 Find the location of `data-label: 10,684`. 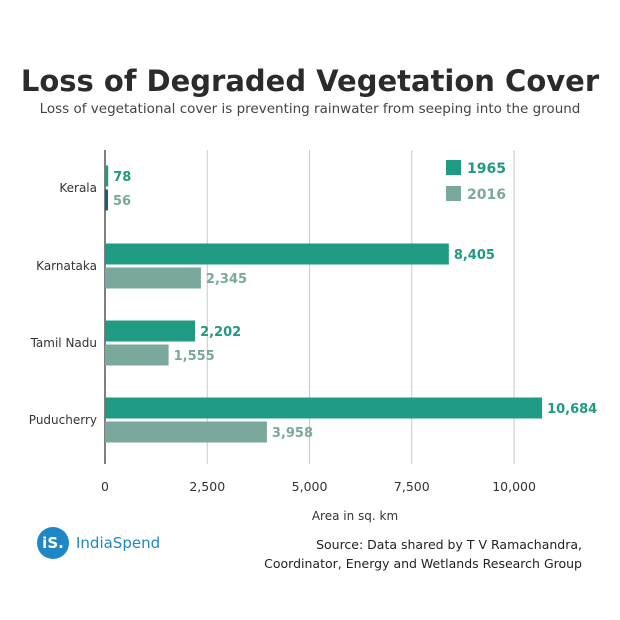

data-label: 10,684 is located at coordinates (572, 409).